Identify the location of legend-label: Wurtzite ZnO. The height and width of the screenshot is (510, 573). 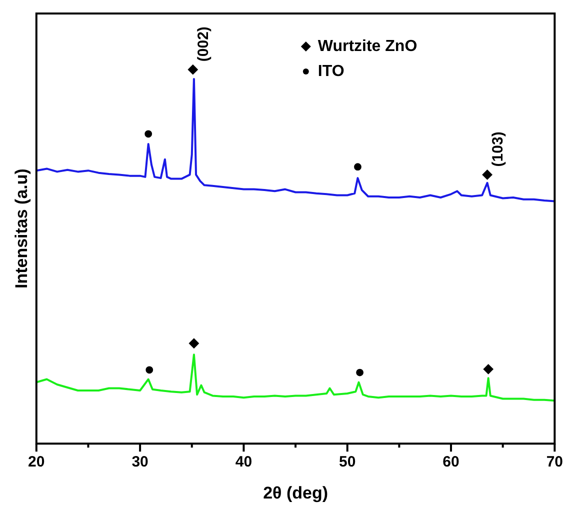
(368, 46).